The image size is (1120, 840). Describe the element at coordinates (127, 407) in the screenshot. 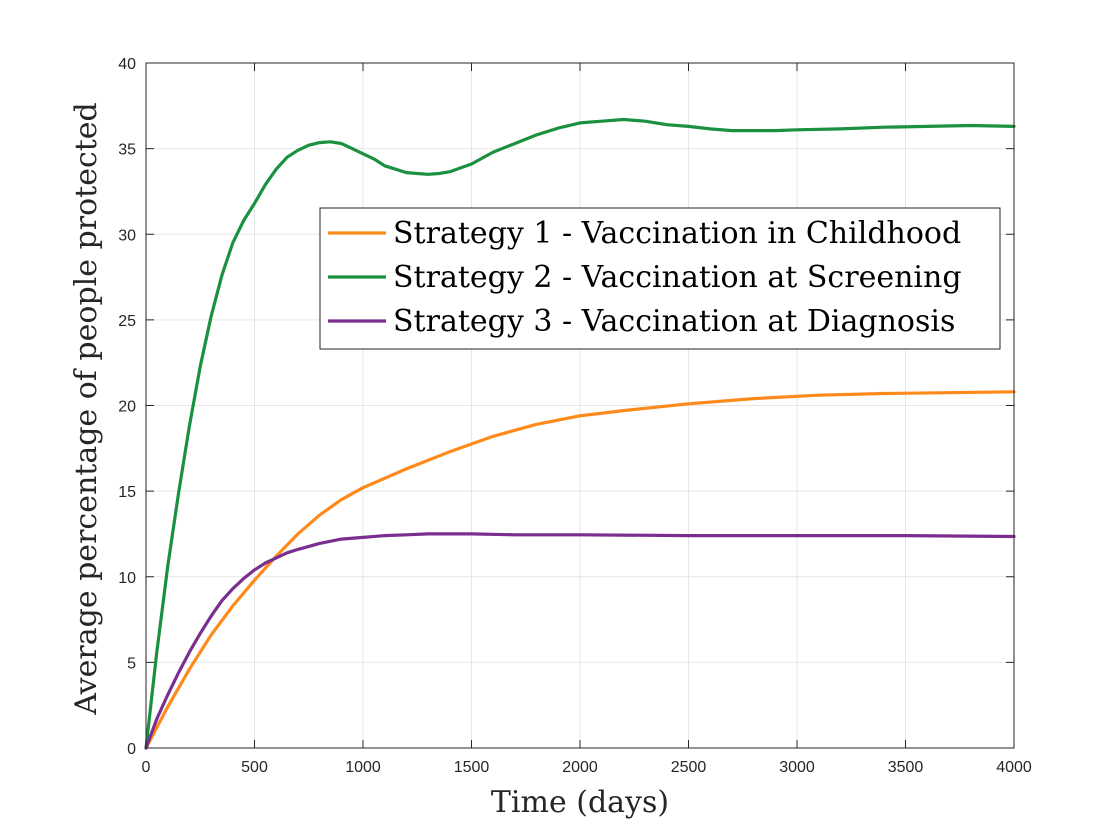

I see `y-tick-label-4: 20` at that location.